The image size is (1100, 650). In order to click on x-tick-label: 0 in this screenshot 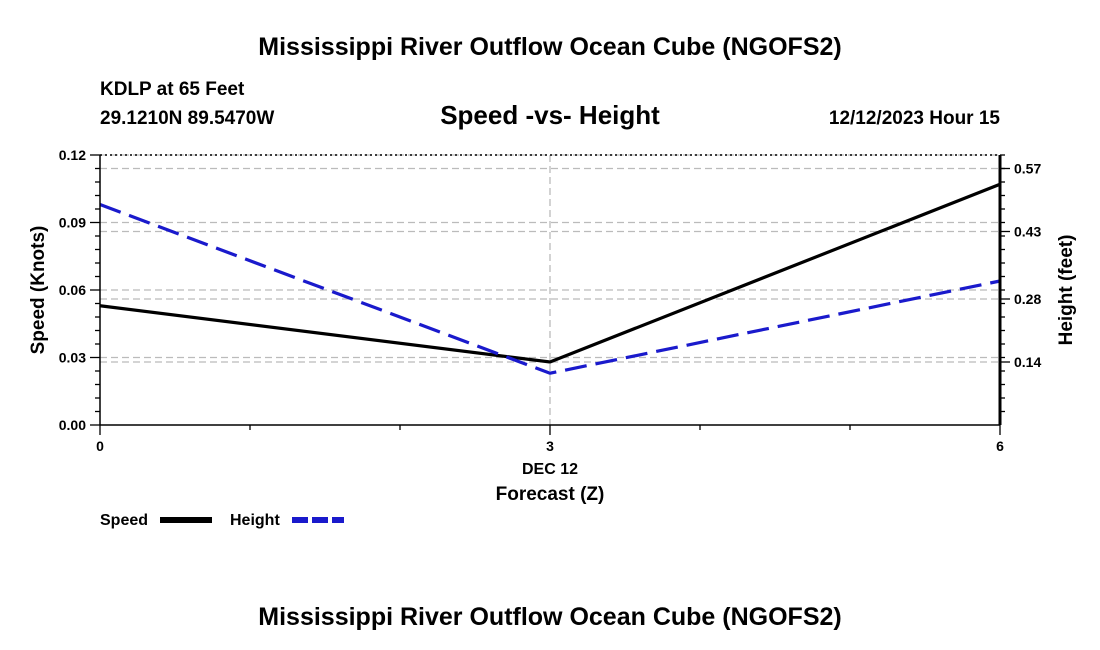, I will do `click(100, 446)`.